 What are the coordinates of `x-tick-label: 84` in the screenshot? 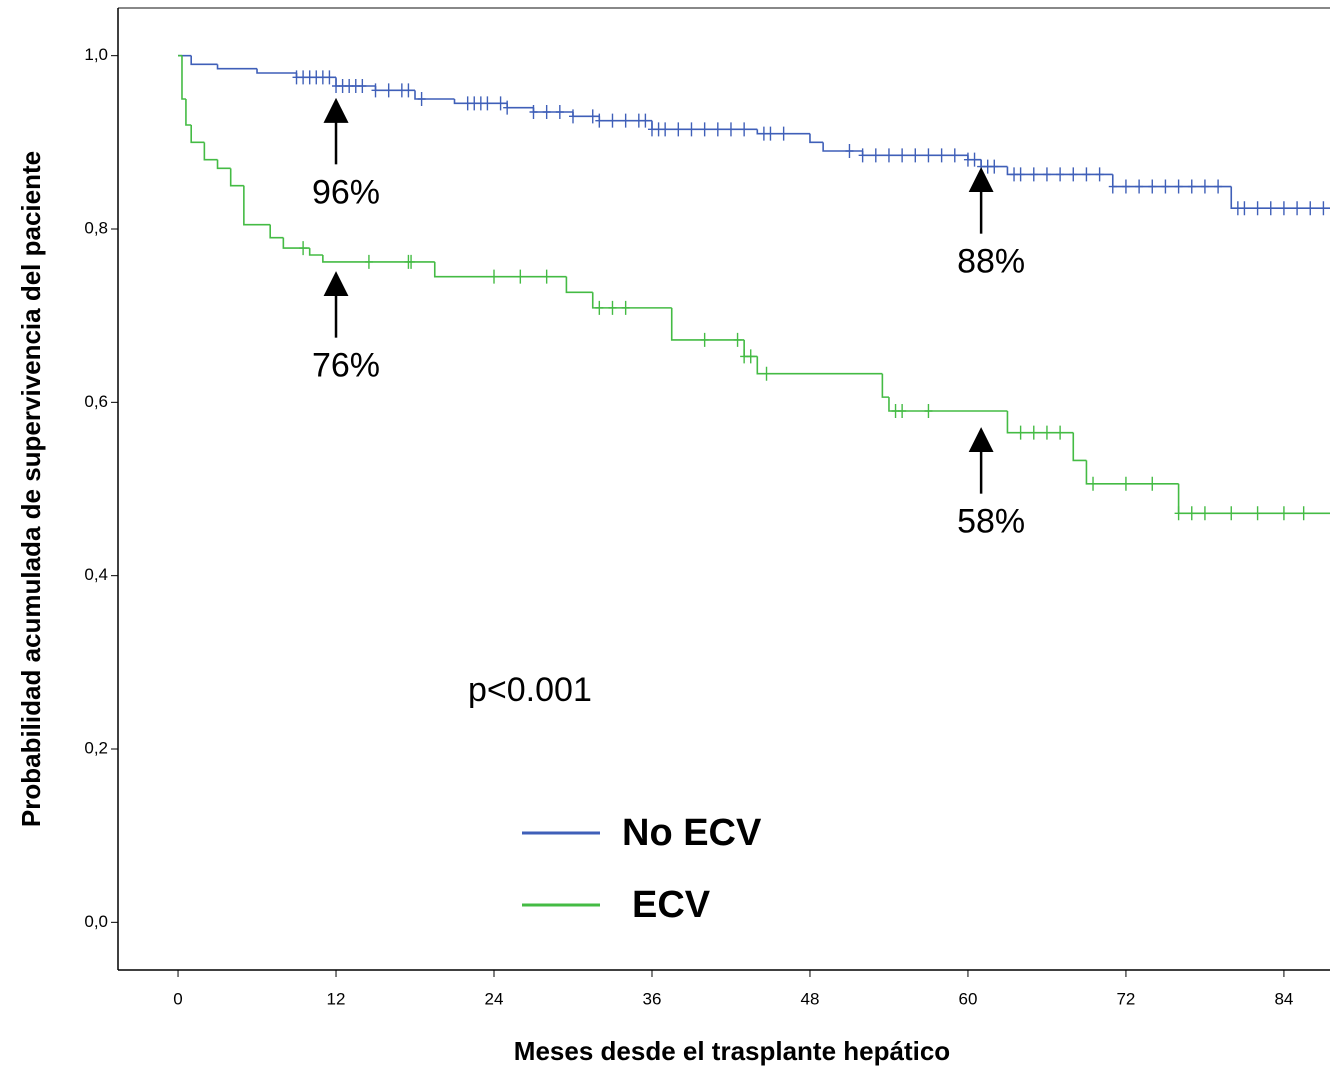 It's located at (1283, 998).